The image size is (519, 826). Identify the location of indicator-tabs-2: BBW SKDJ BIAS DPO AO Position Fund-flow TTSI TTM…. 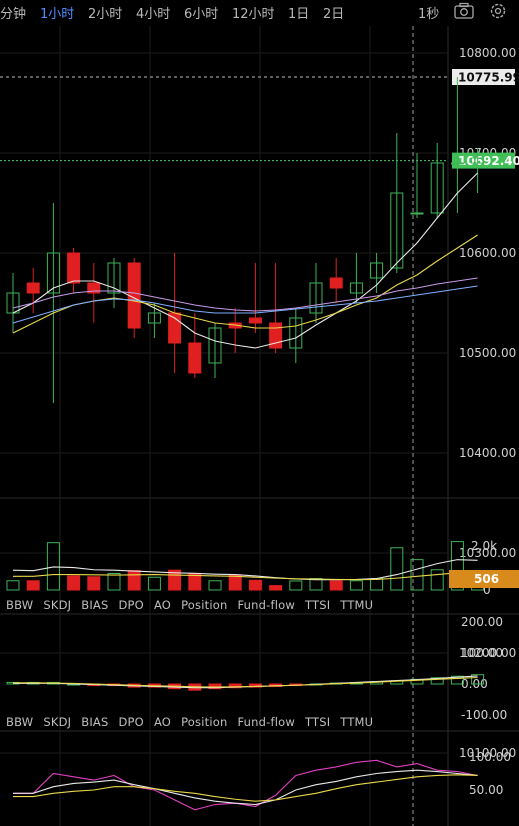
(194, 722).